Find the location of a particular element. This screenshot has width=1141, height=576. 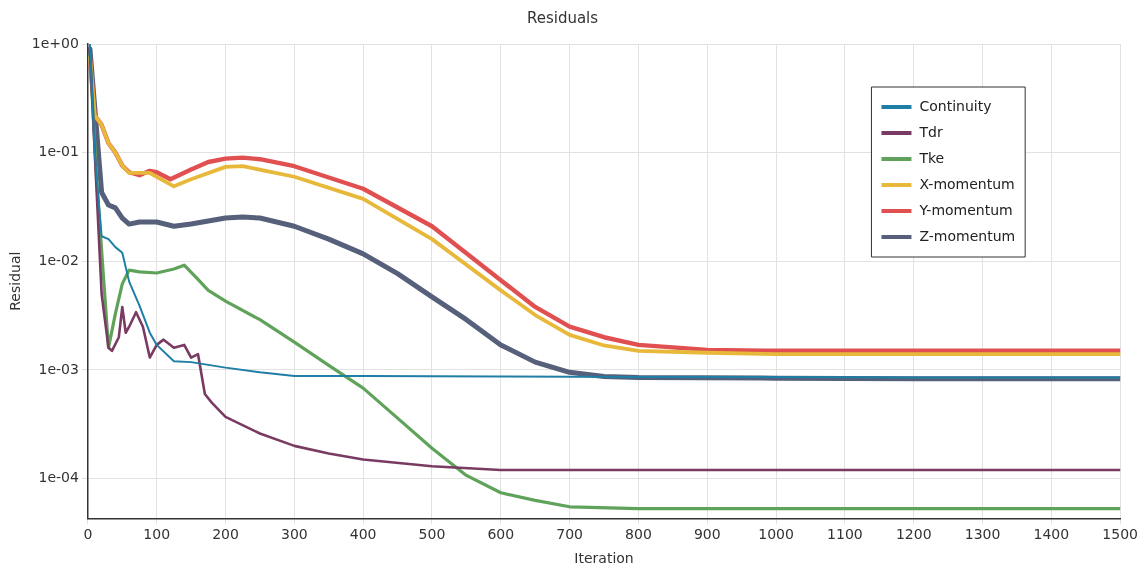

x-tick-label: 1300 is located at coordinates (982, 534).